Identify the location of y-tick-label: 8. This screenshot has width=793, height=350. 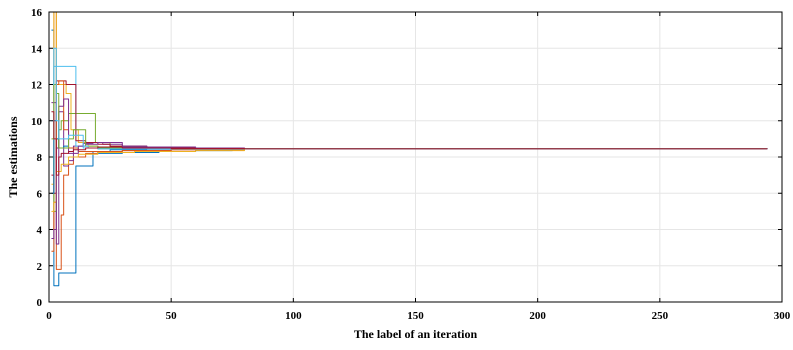
(40, 158).